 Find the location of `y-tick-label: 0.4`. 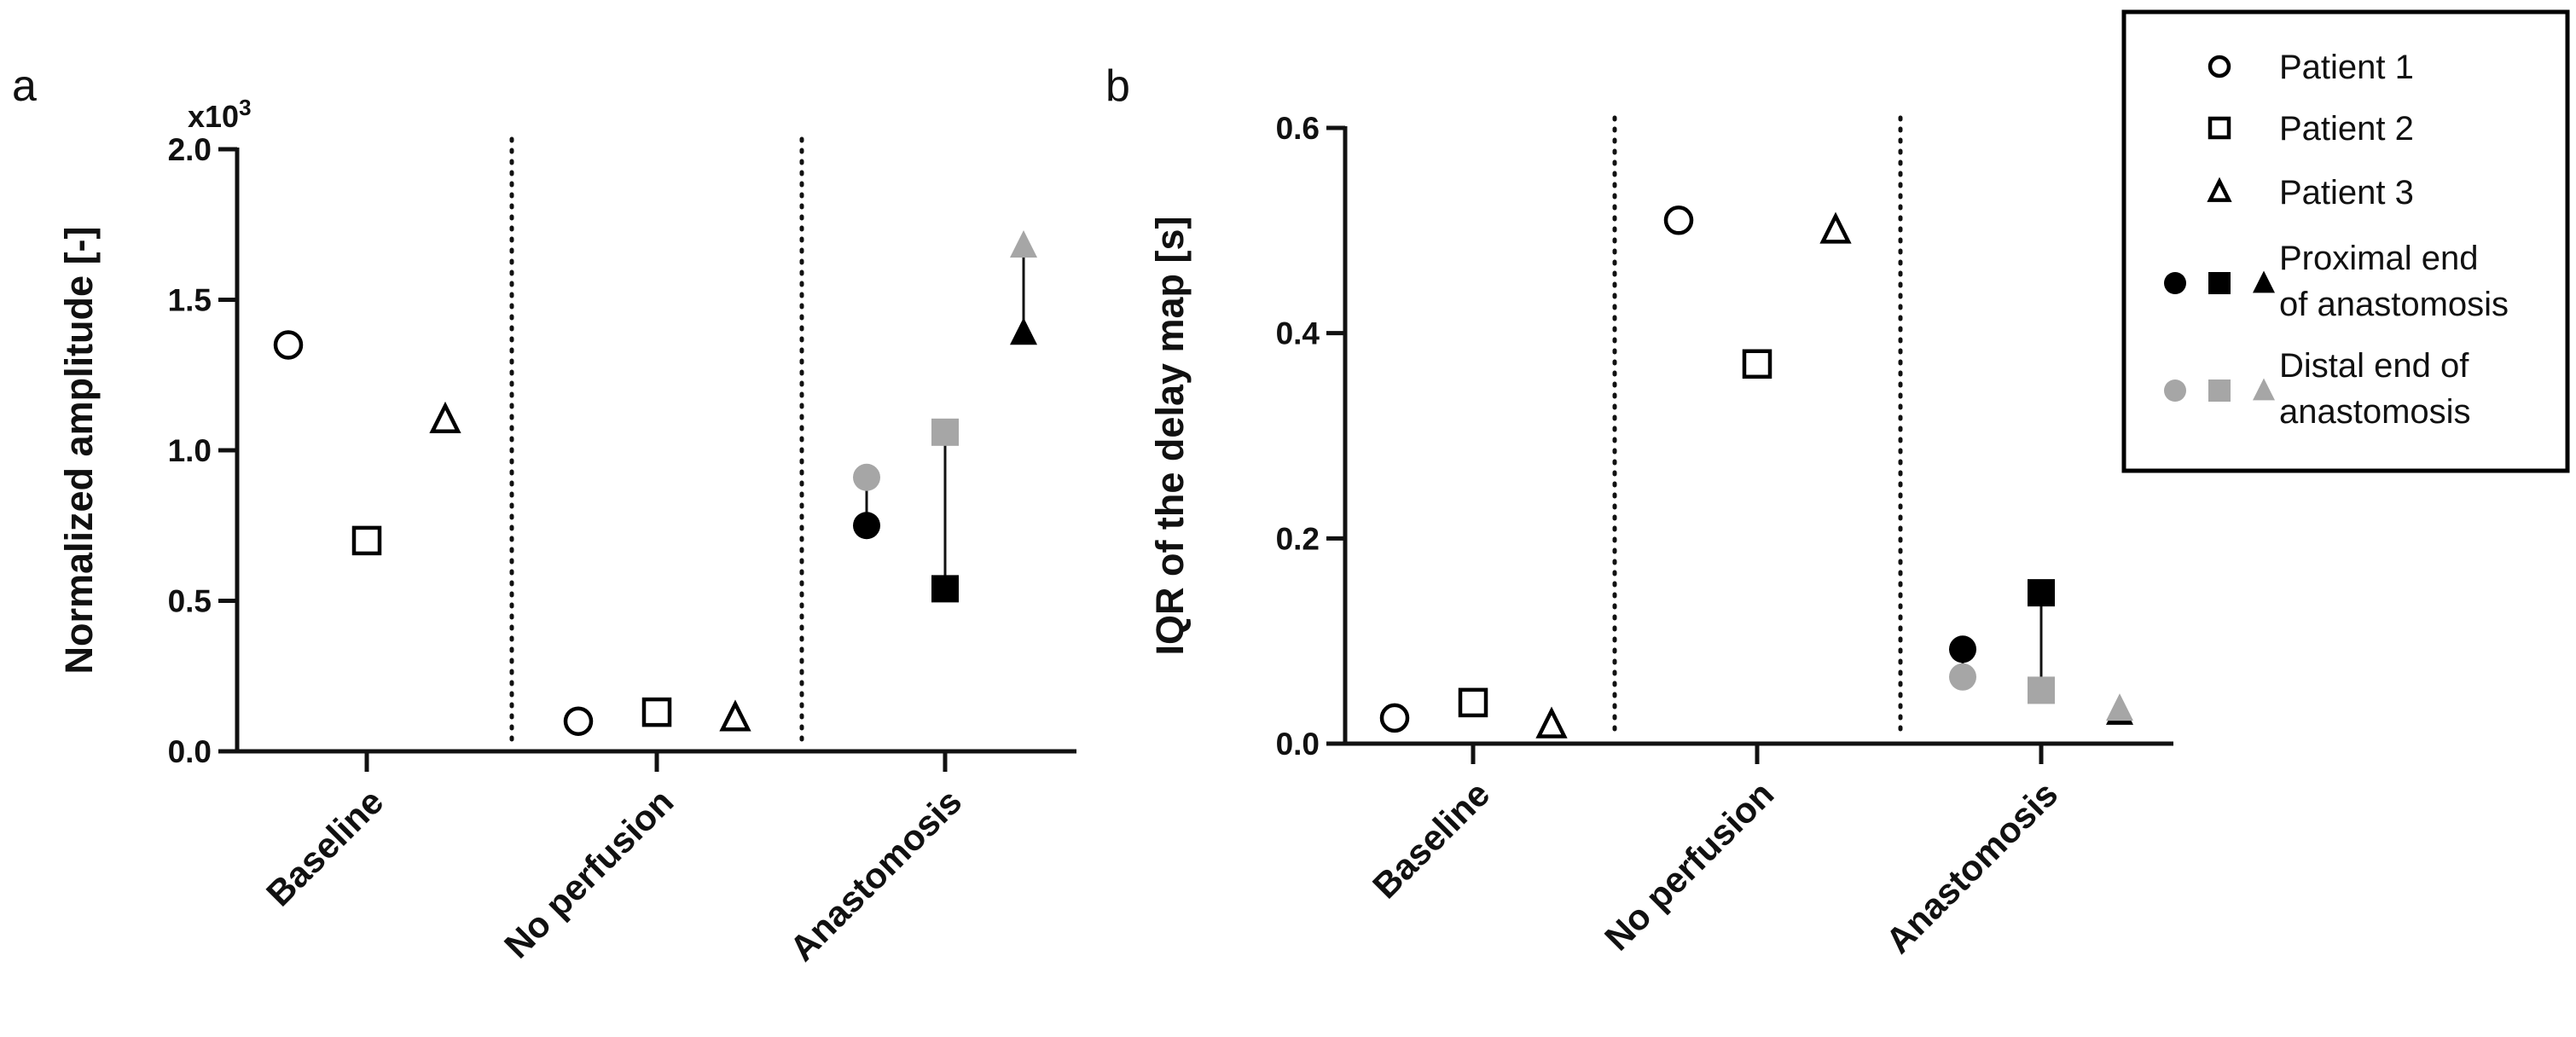

y-tick-label: 0.4 is located at coordinates (1298, 334).